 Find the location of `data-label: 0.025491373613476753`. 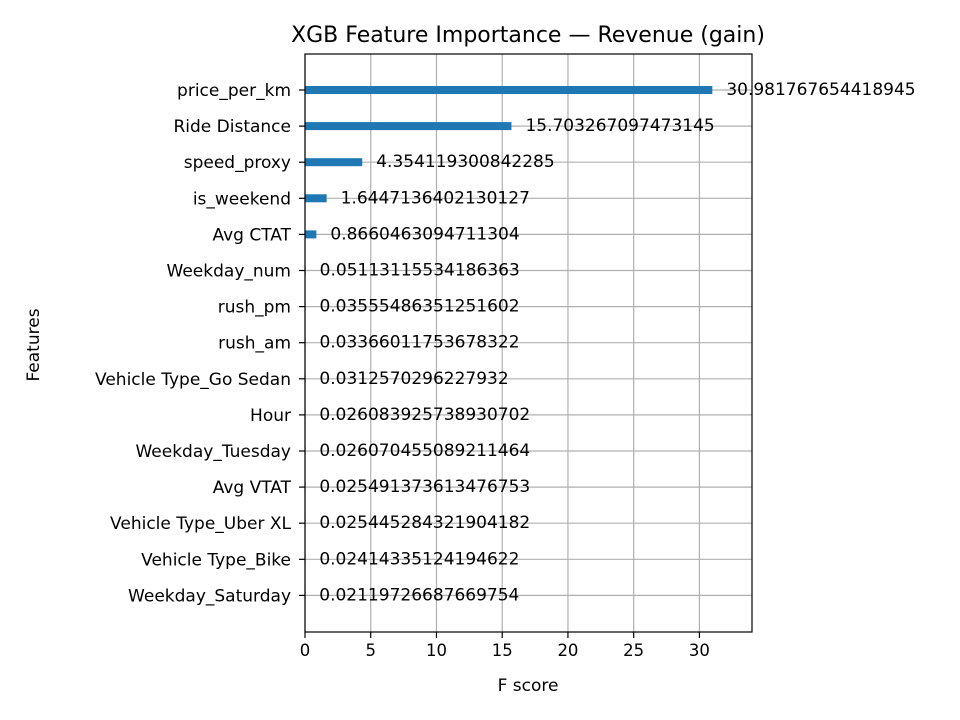

data-label: 0.025491373613476753 is located at coordinates (424, 487).